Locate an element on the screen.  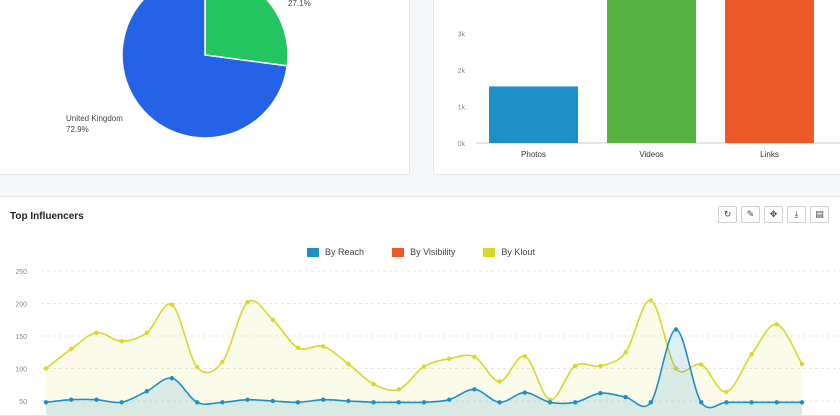
bar-category-label: Photos is located at coordinates (533, 154).